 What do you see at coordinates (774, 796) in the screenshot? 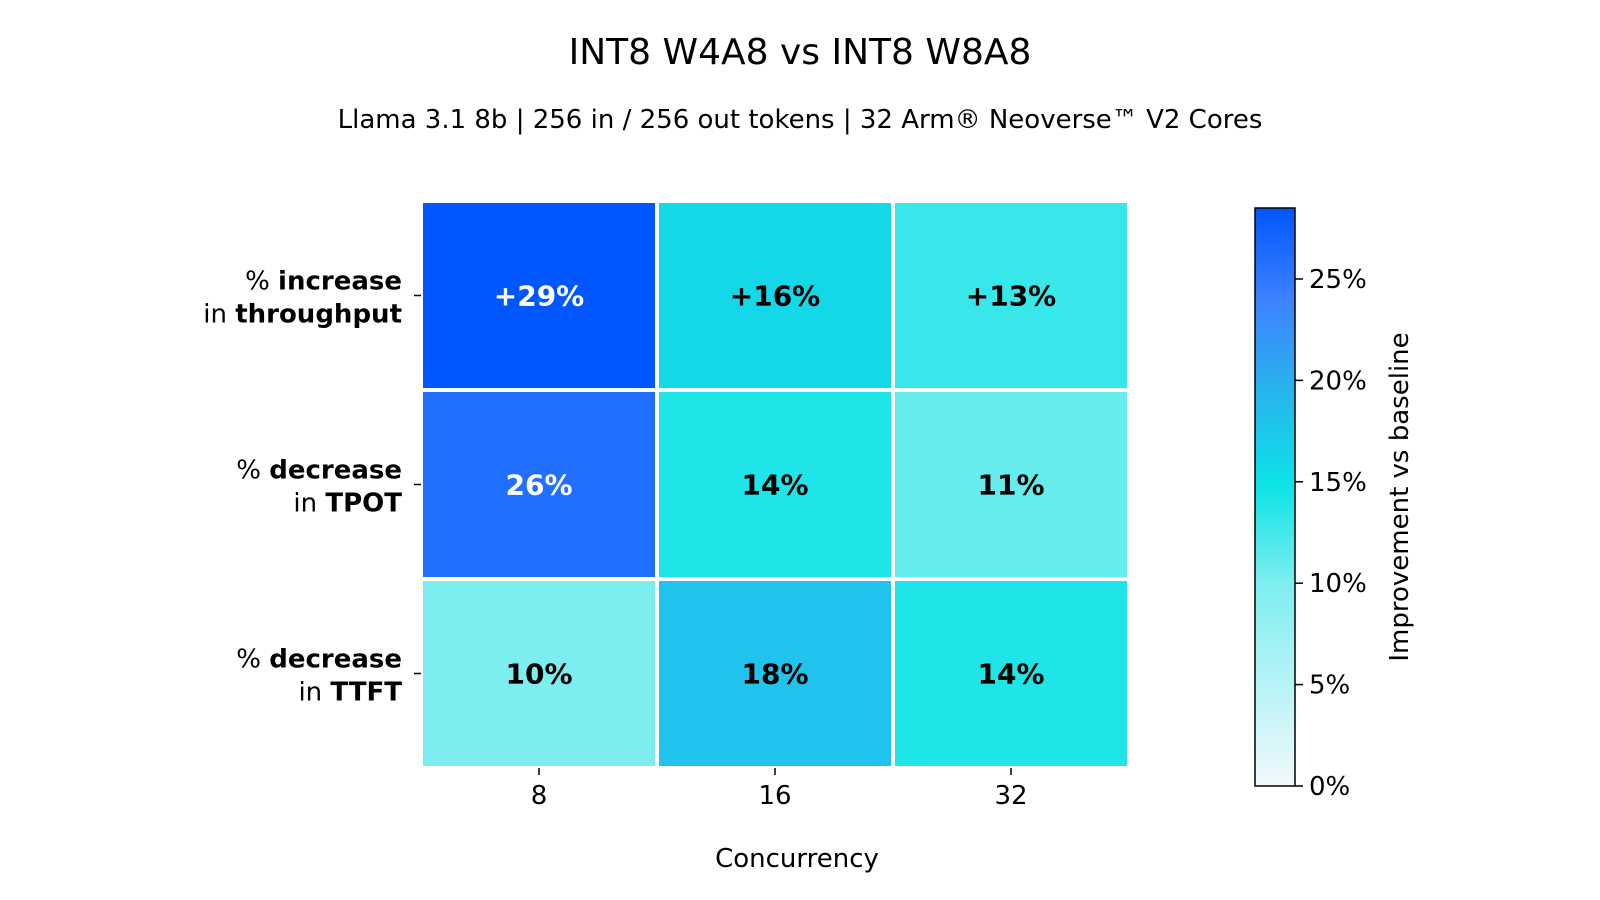
I see `x-tick-label: 16` at bounding box center [774, 796].